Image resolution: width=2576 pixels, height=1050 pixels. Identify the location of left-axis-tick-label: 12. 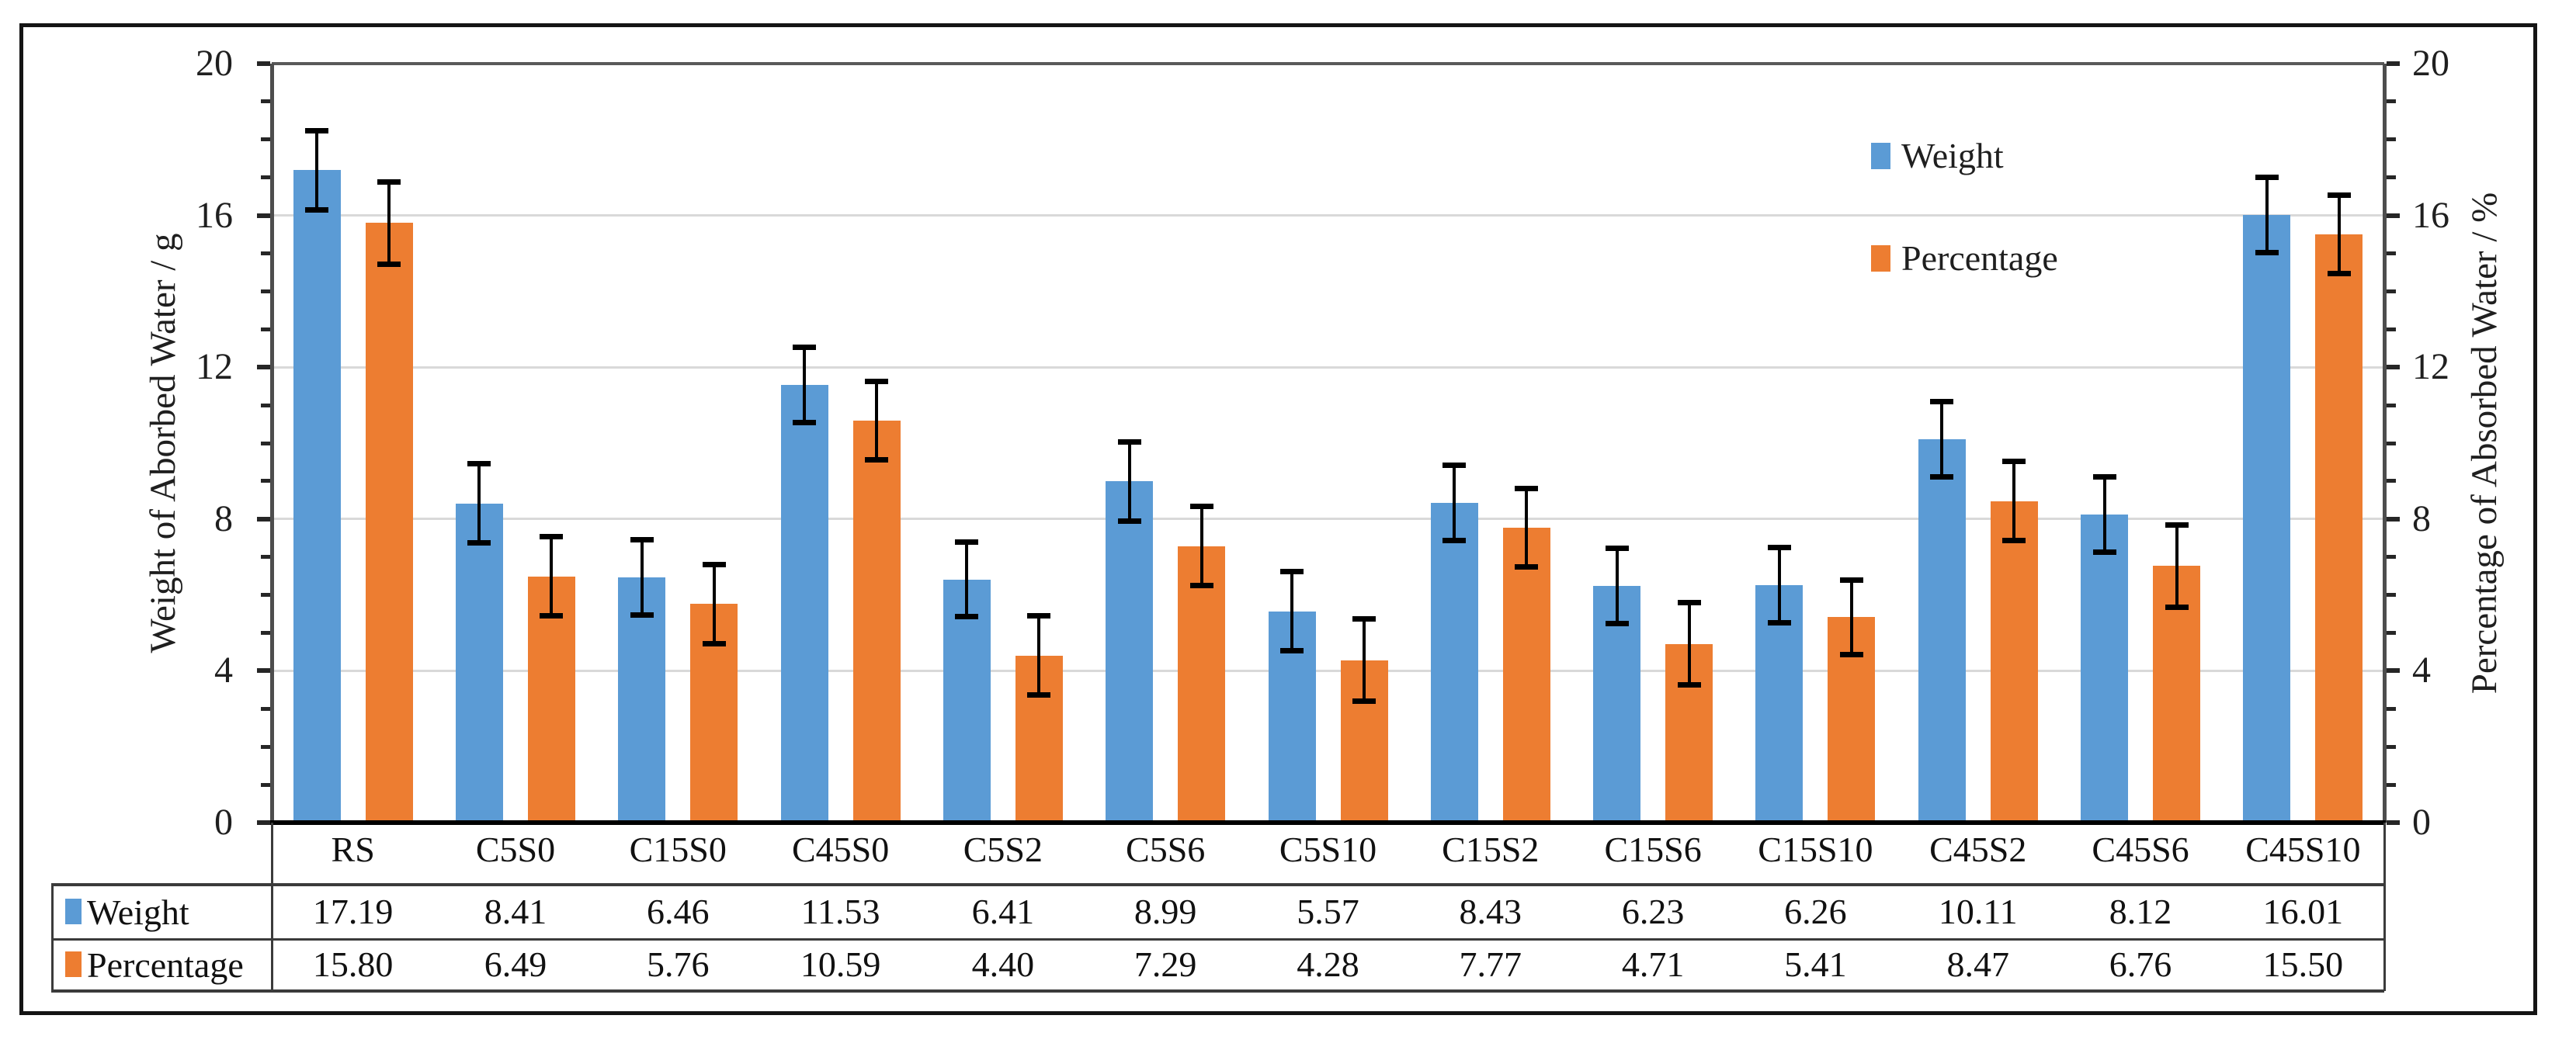
(215, 367).